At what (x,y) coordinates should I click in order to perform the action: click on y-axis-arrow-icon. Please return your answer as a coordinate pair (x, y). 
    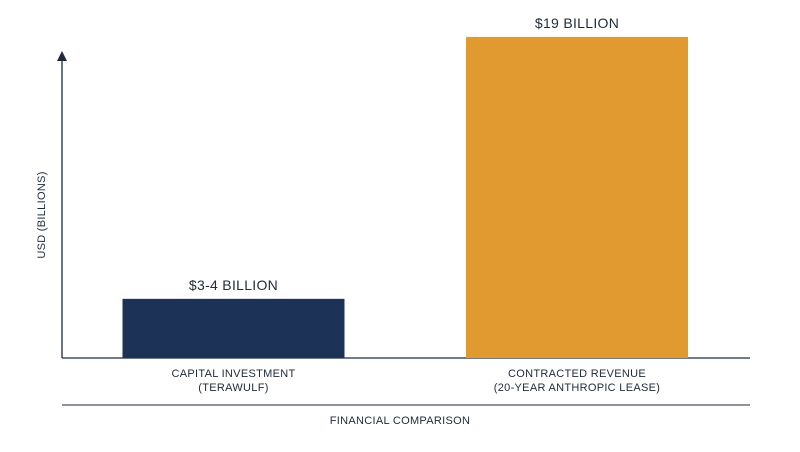
    Looking at the image, I should click on (62, 56).